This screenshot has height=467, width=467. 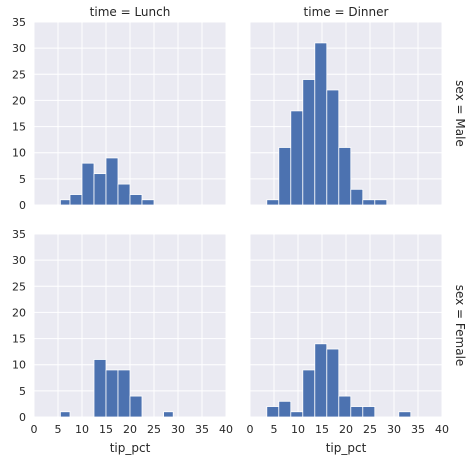 I want to click on row-title: sex = Male, so click(x=460, y=113).